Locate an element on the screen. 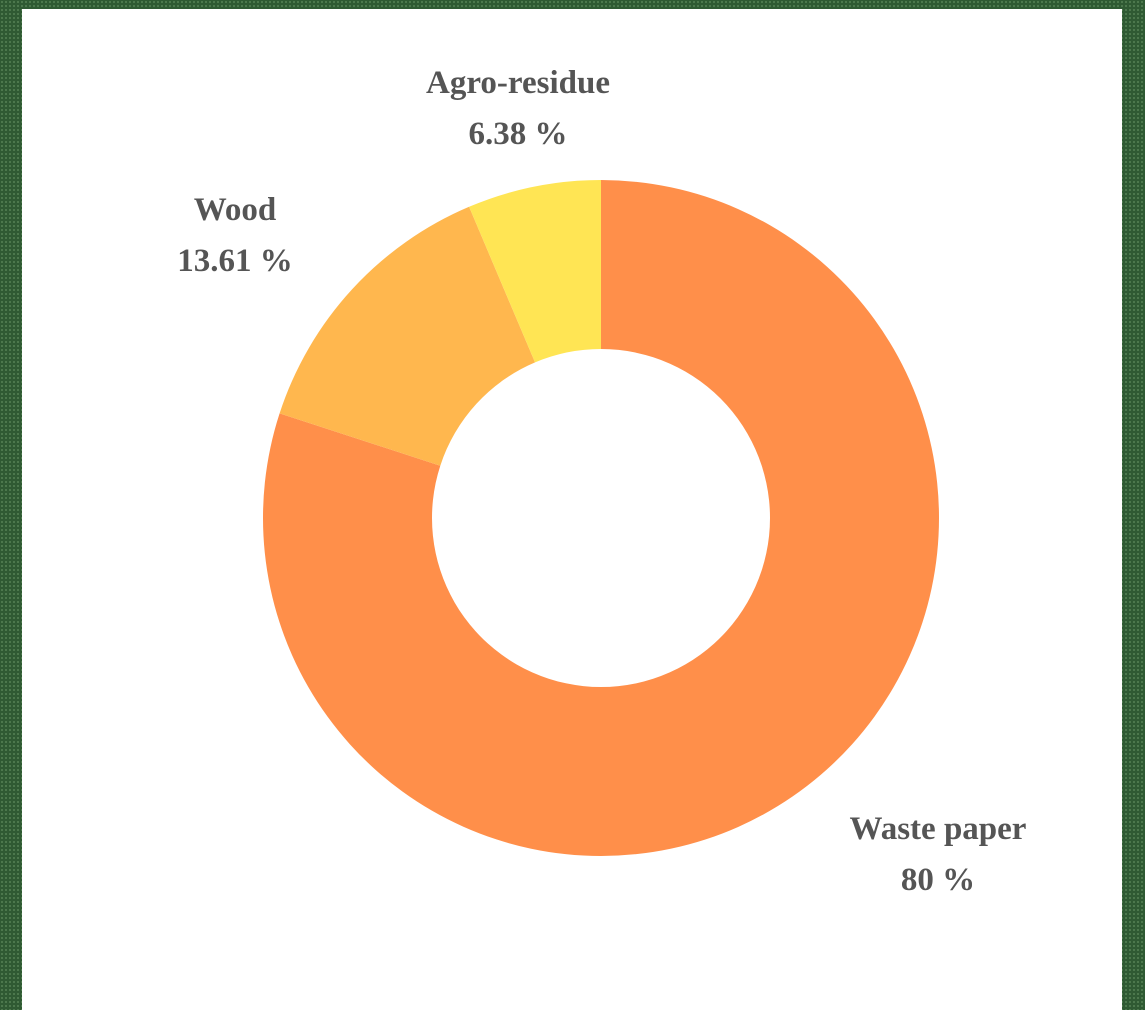 Image resolution: width=1145 pixels, height=1010 pixels. slice-agro-residue is located at coordinates (535, 271).